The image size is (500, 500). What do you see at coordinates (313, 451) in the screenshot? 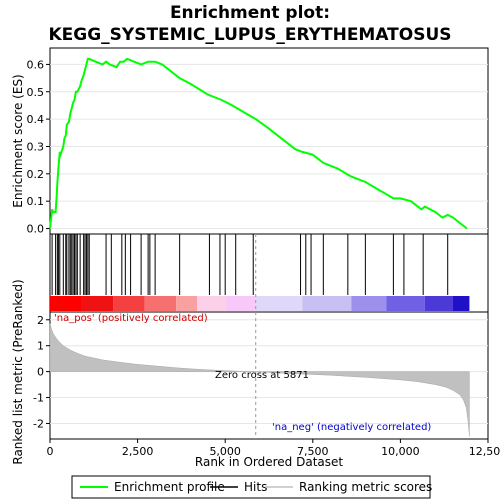
I see `x-tick-label: 7,500` at bounding box center [313, 451].